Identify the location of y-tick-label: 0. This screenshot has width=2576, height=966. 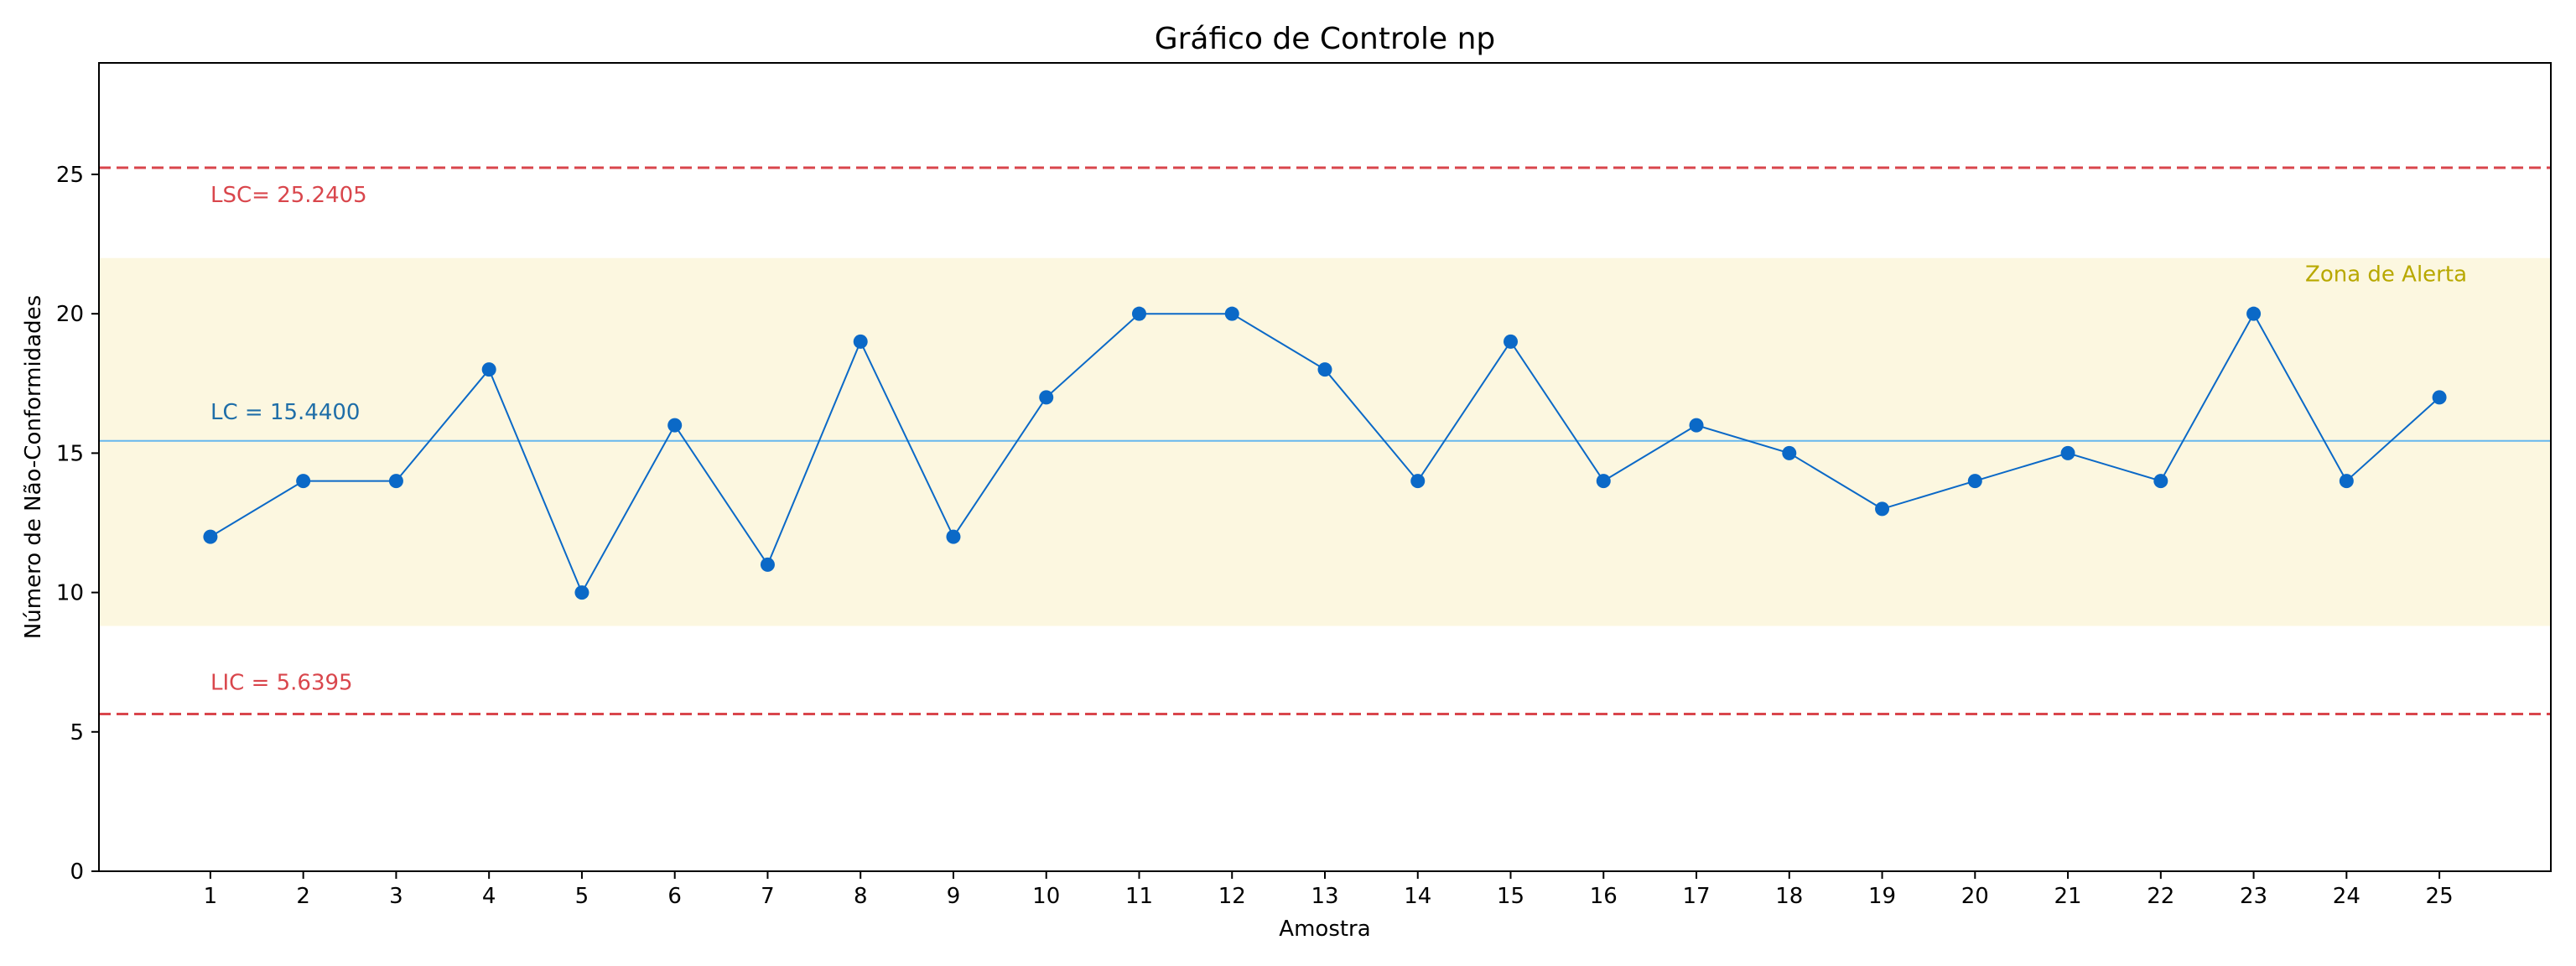
(77, 873).